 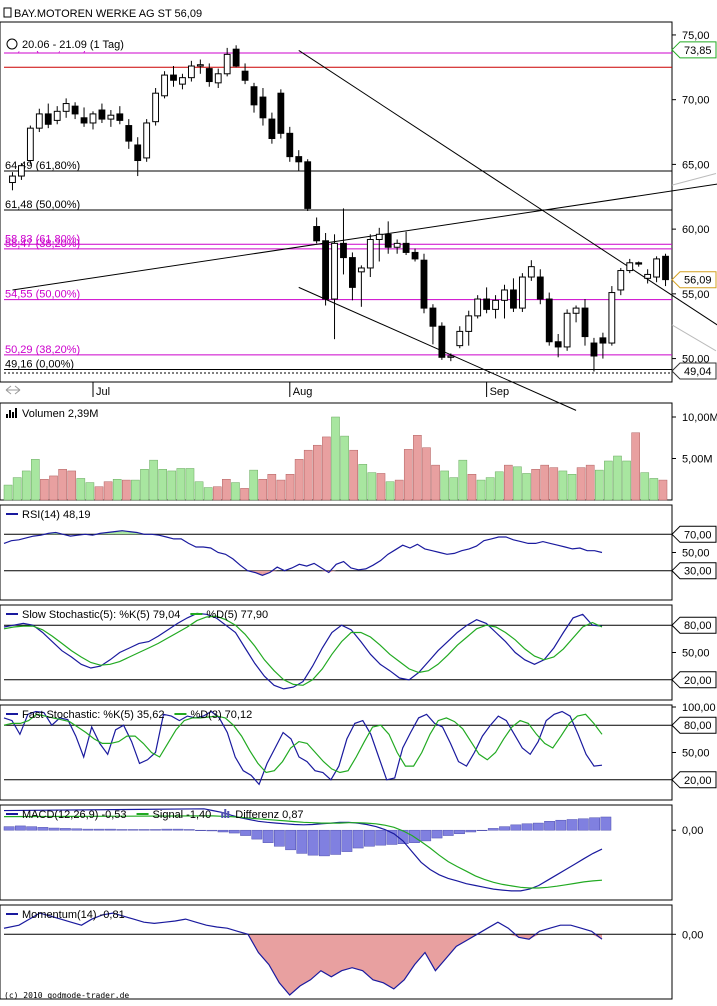 I want to click on price-tag-1: 56,09, so click(x=694, y=280).